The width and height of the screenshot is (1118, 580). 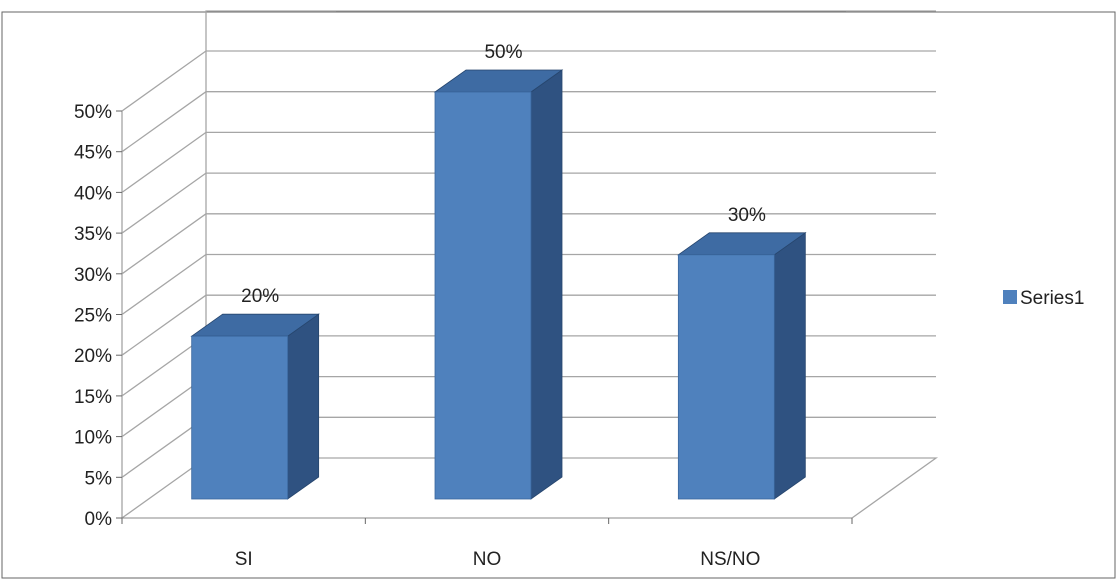 What do you see at coordinates (93, 112) in the screenshot?
I see `y-tick-label: 50%` at bounding box center [93, 112].